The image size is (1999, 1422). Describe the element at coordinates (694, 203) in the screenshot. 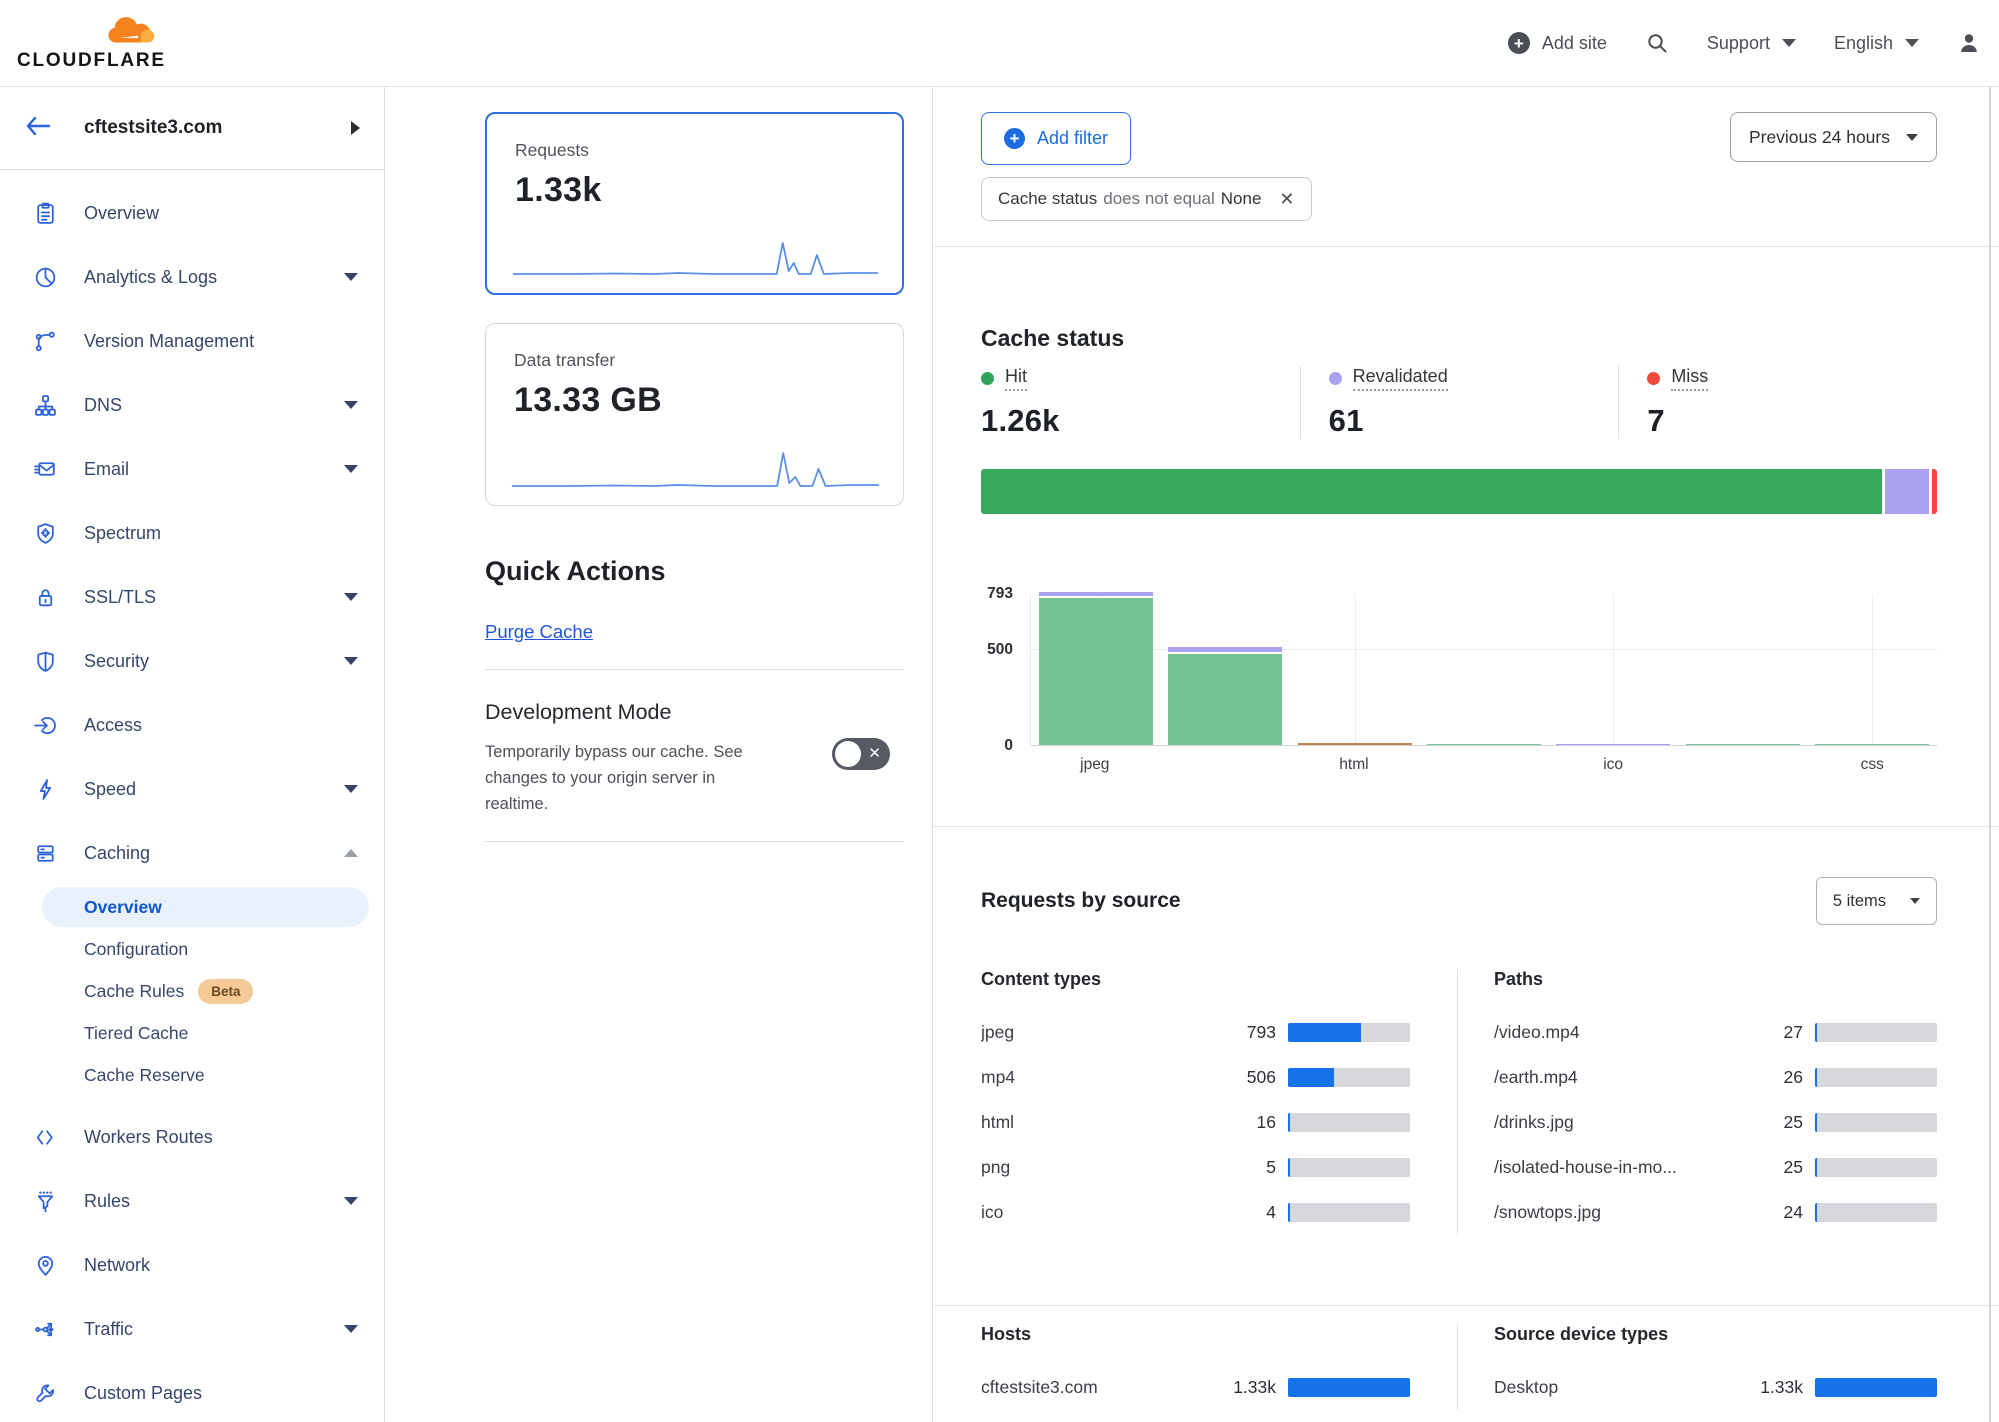

I see `requests-card: Requests 1.33k` at that location.